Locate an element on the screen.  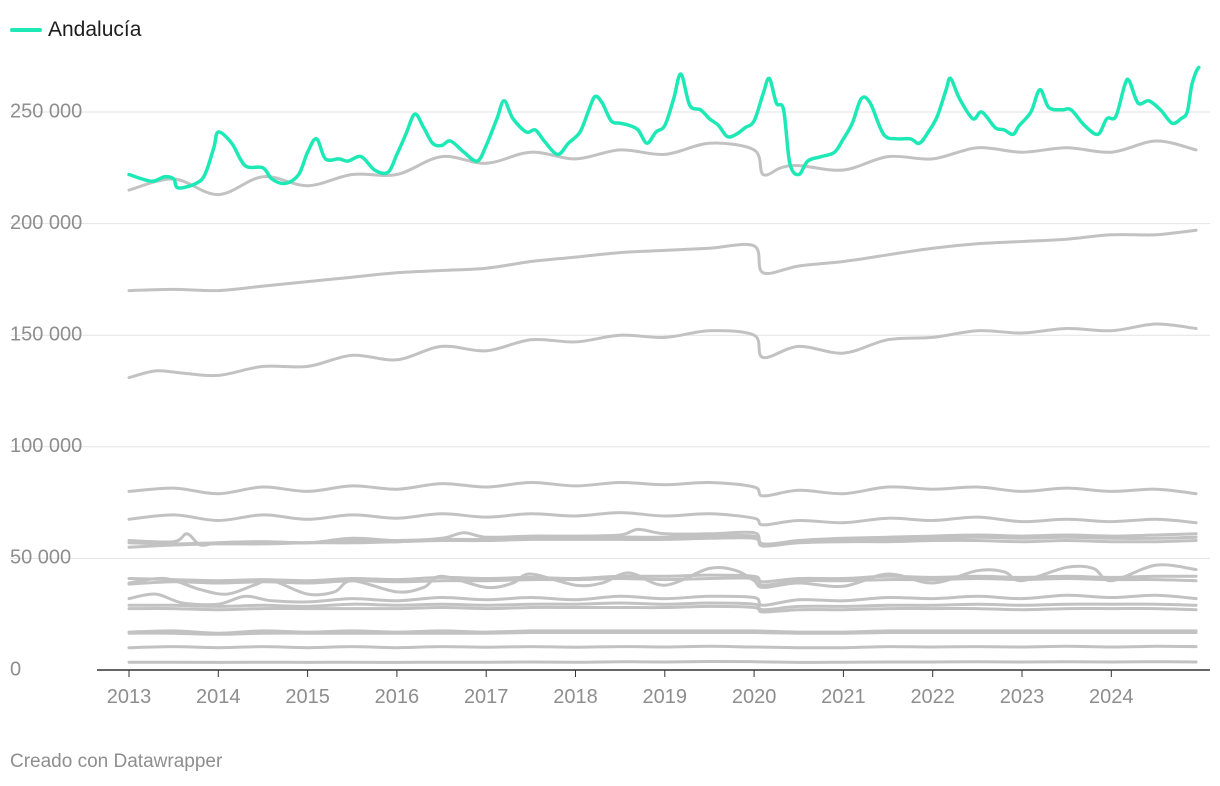
x-tick-label: 2017 is located at coordinates (486, 697).